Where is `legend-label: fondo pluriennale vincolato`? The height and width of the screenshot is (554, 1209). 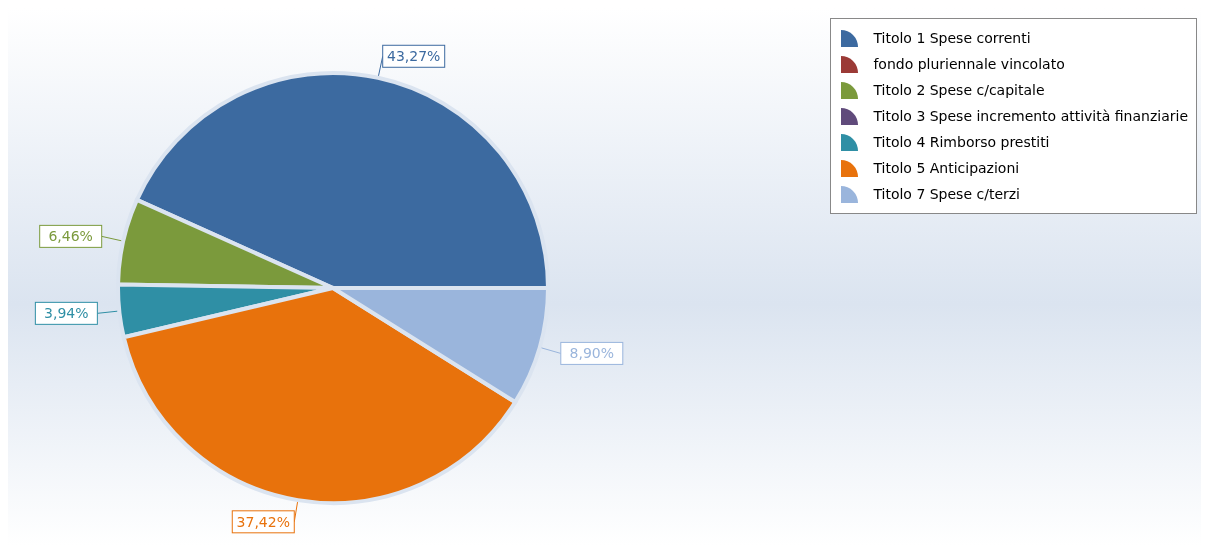 legend-label: fondo pluriennale vincolato is located at coordinates (969, 64).